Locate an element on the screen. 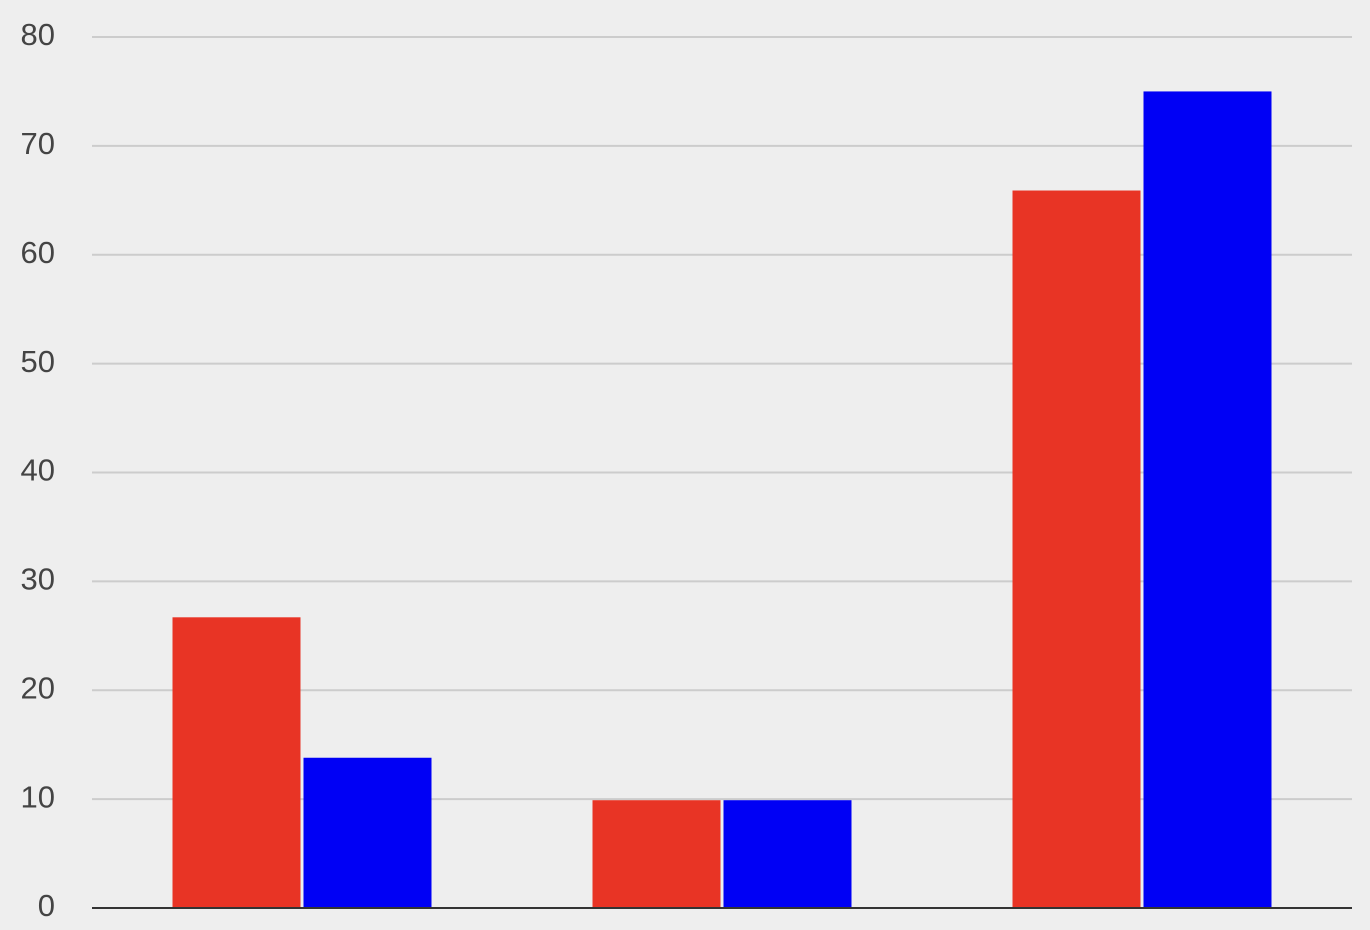 The image size is (1370, 930). y-tick-label: 10 is located at coordinates (38, 796).